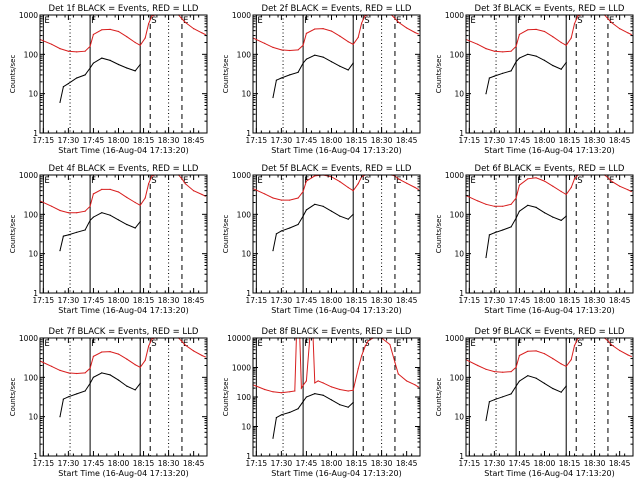  Describe the element at coordinates (306, 21) in the screenshot. I see `marker-label-f: F` at that location.